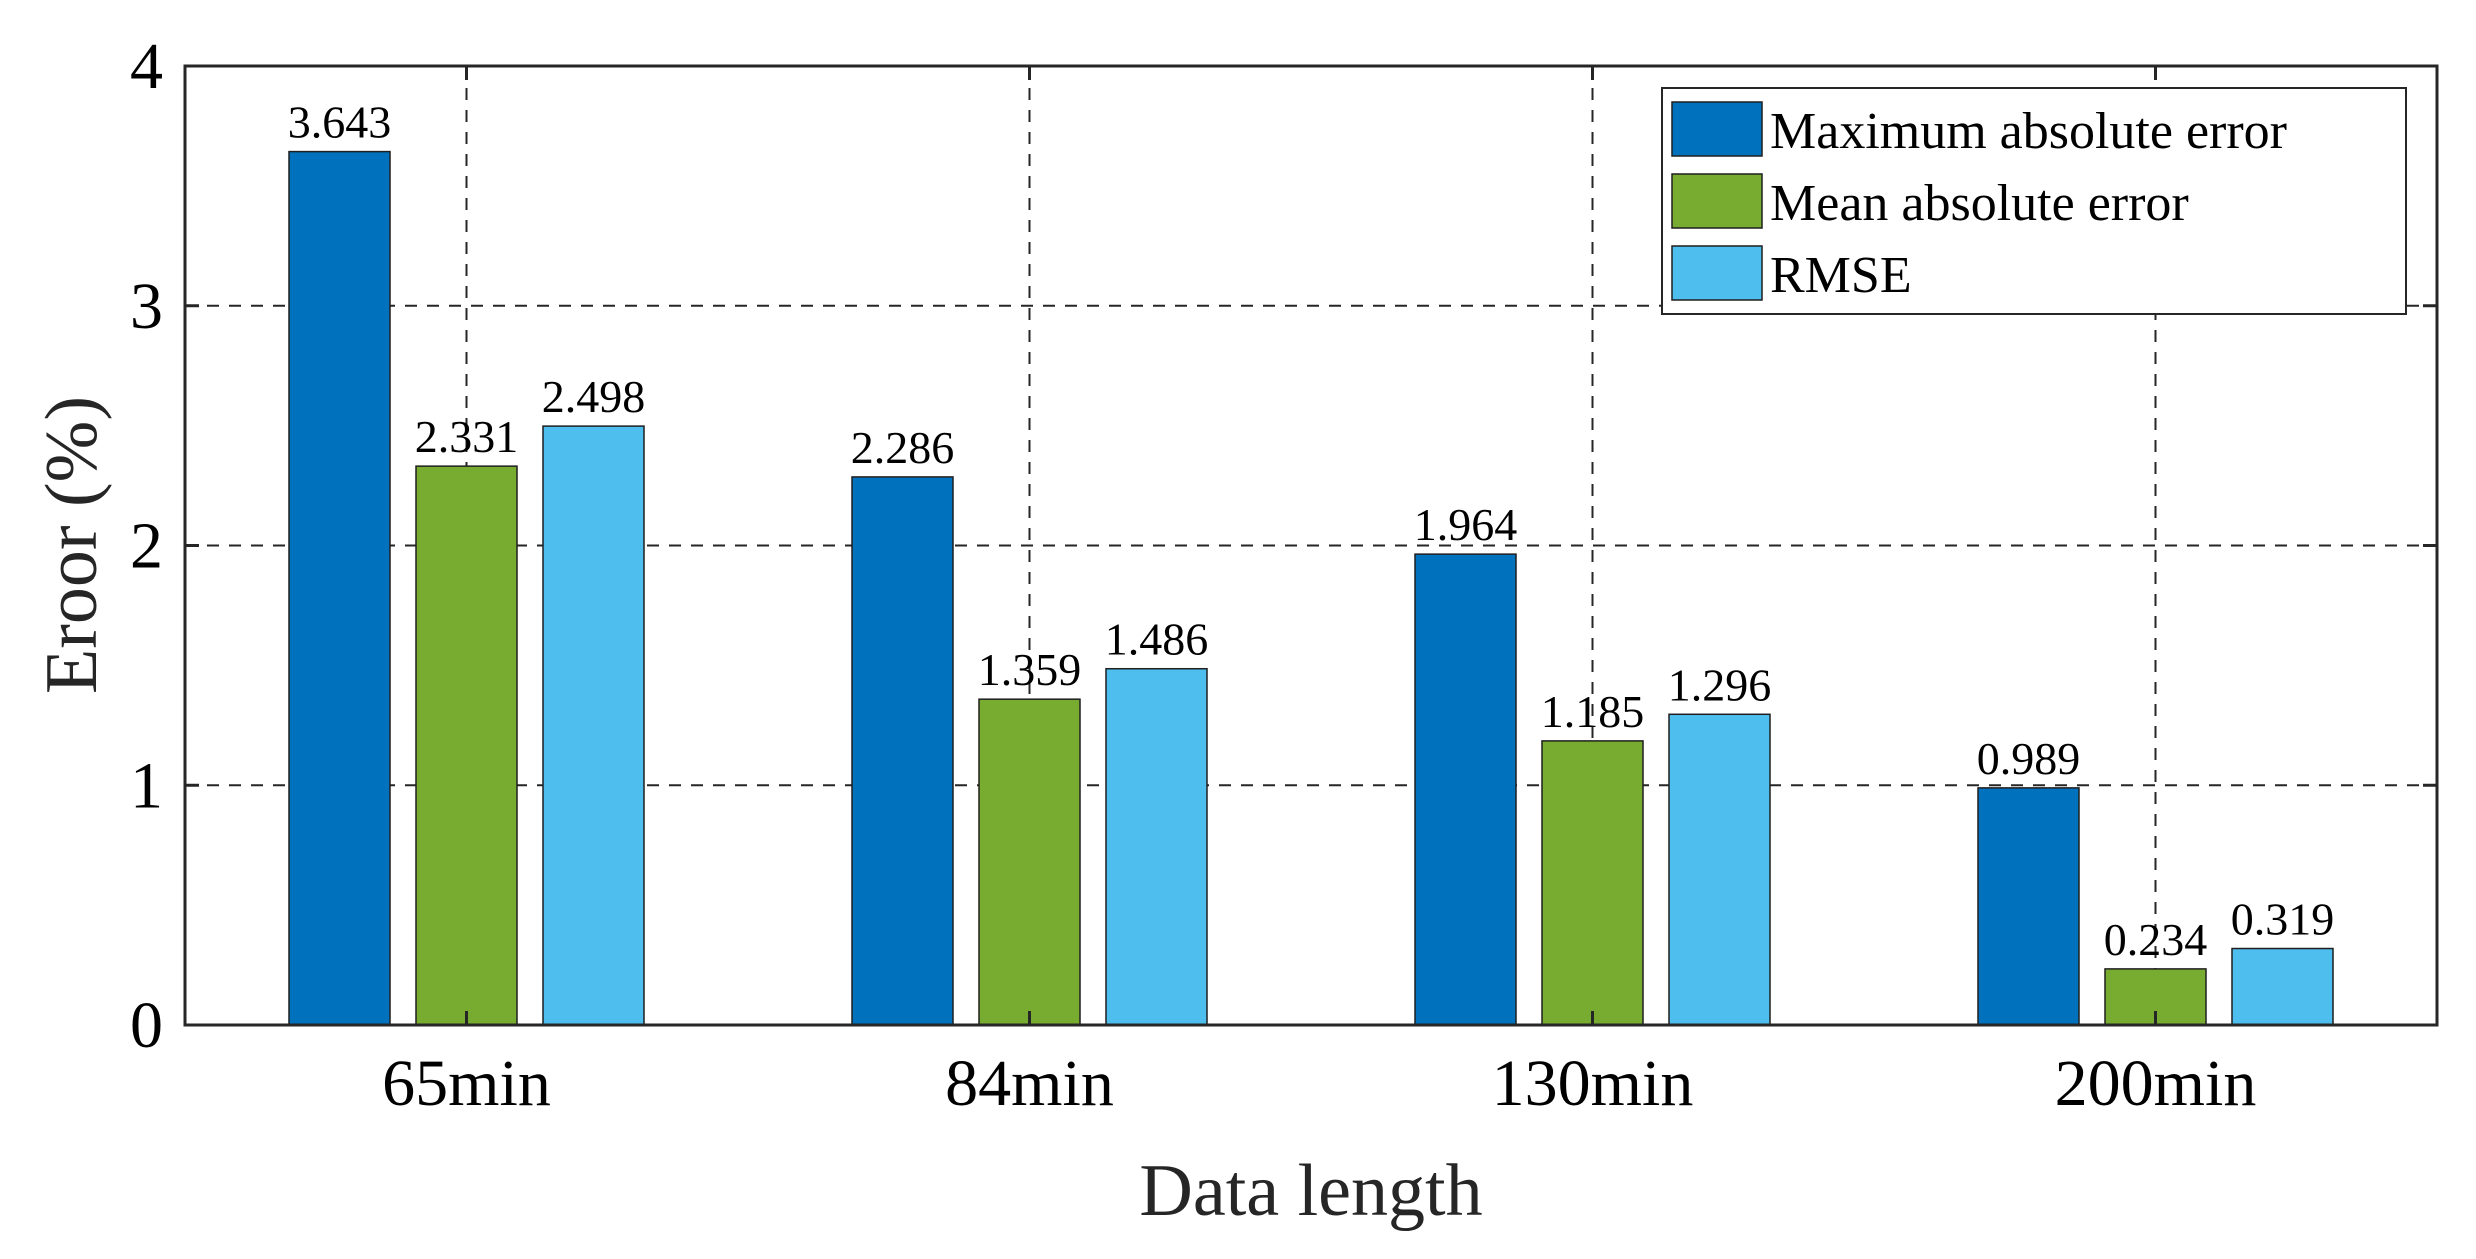 The width and height of the screenshot is (2476, 1259). What do you see at coordinates (146, 306) in the screenshot?
I see `y-tick-label: 3` at bounding box center [146, 306].